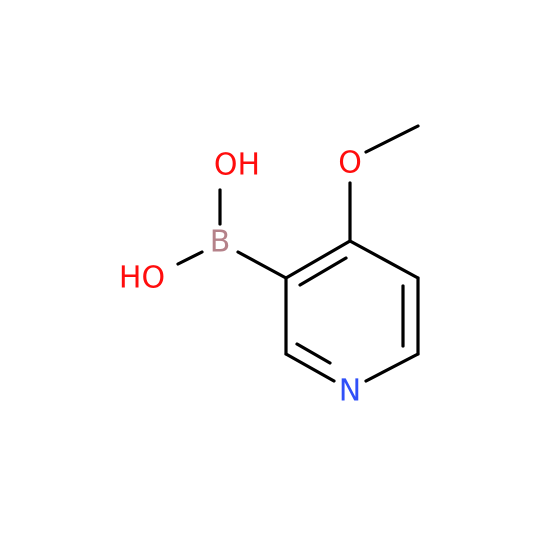  I want to click on atom-label: OH, so click(237, 165).